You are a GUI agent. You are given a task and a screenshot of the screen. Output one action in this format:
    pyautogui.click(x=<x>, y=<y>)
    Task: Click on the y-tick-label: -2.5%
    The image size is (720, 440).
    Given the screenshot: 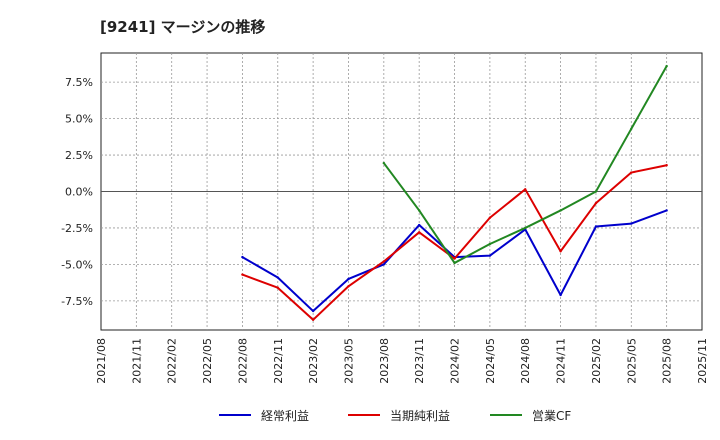 What is the action you would take?
    pyautogui.click(x=77, y=228)
    